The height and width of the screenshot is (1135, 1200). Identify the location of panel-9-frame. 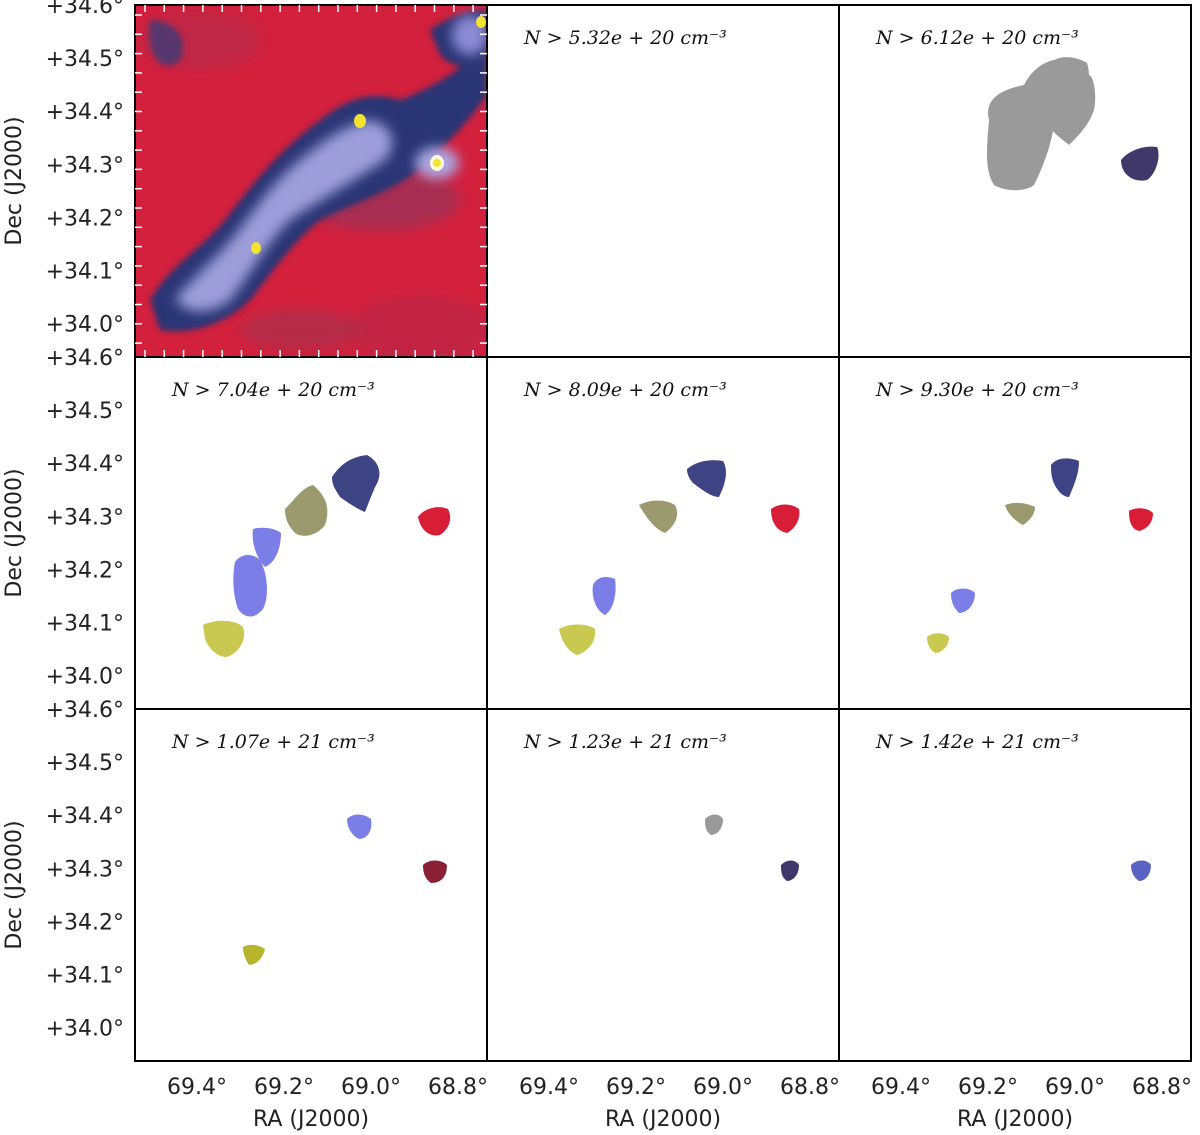
(1015, 885).